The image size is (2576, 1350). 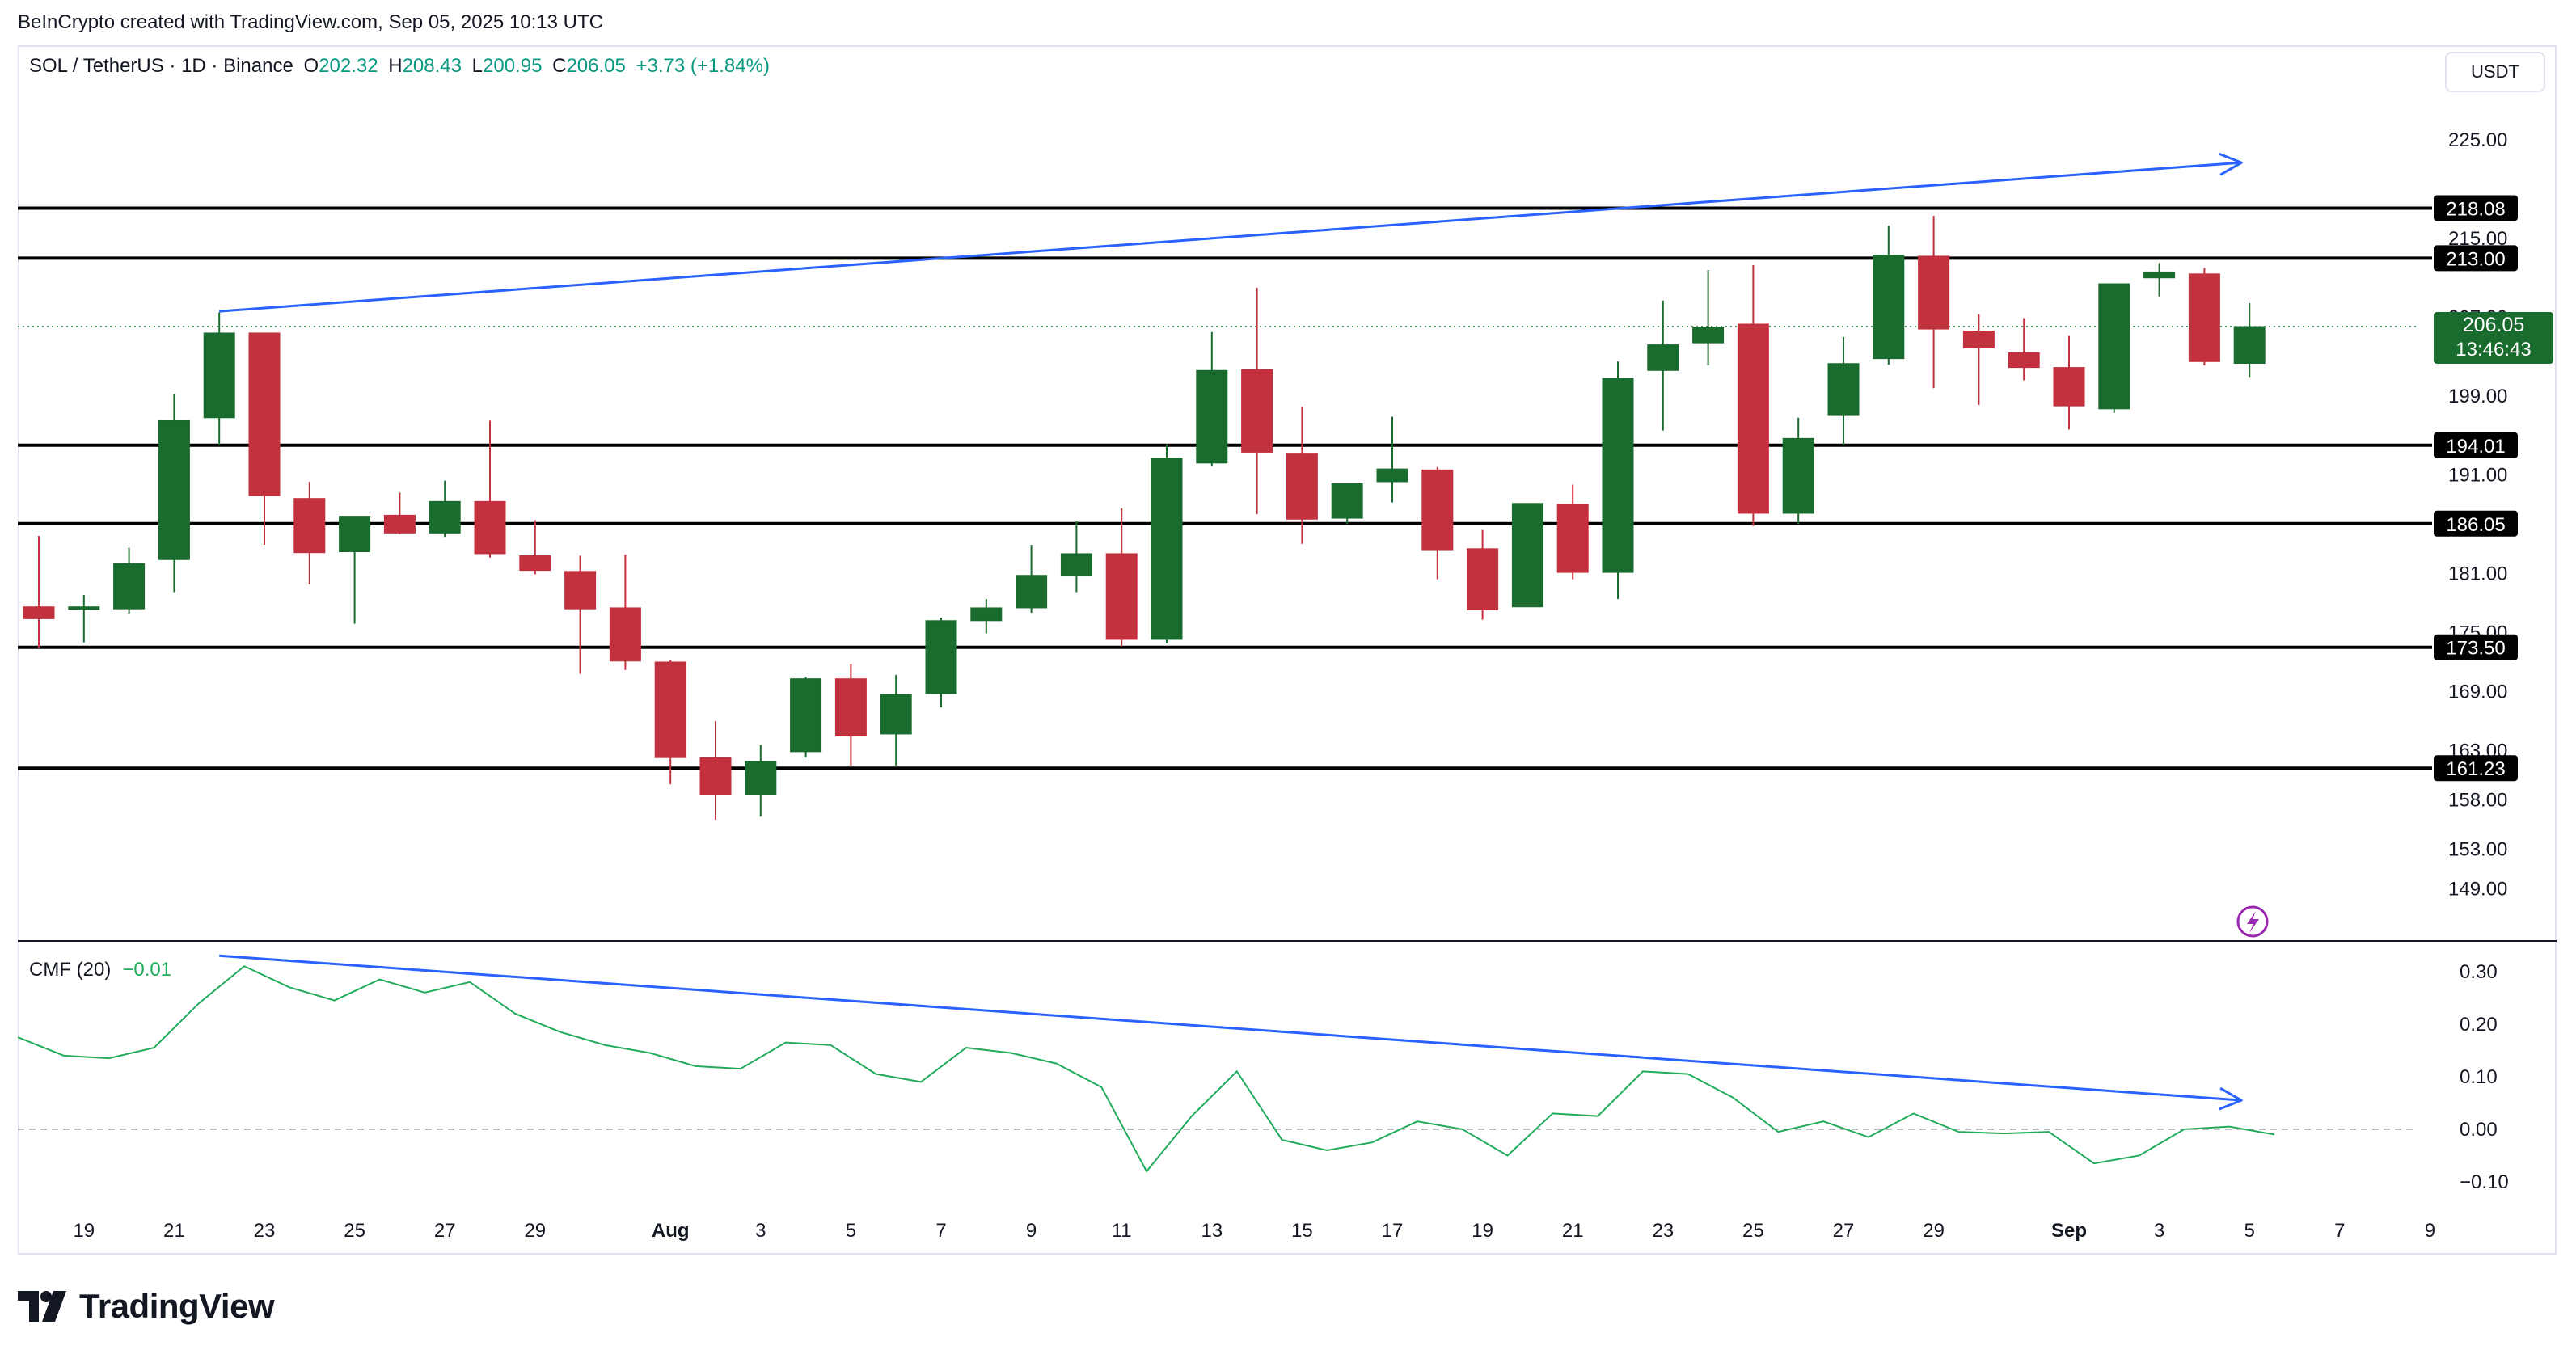 I want to click on alert-icon-group, so click(x=2252, y=921).